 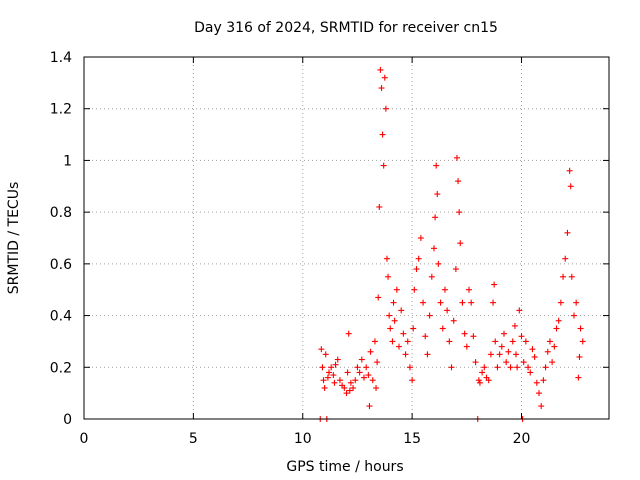 What do you see at coordinates (61, 213) in the screenshot?
I see `y-tick-label: 0.8` at bounding box center [61, 213].